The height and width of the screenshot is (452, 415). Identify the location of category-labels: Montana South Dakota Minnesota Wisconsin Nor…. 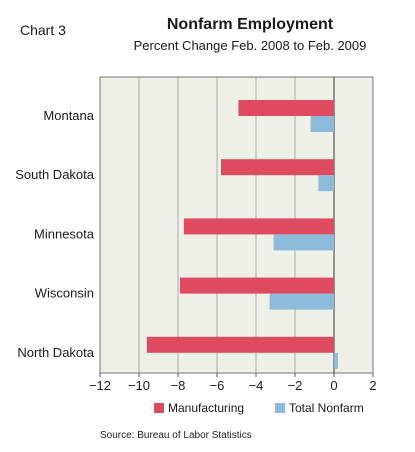
(55, 234).